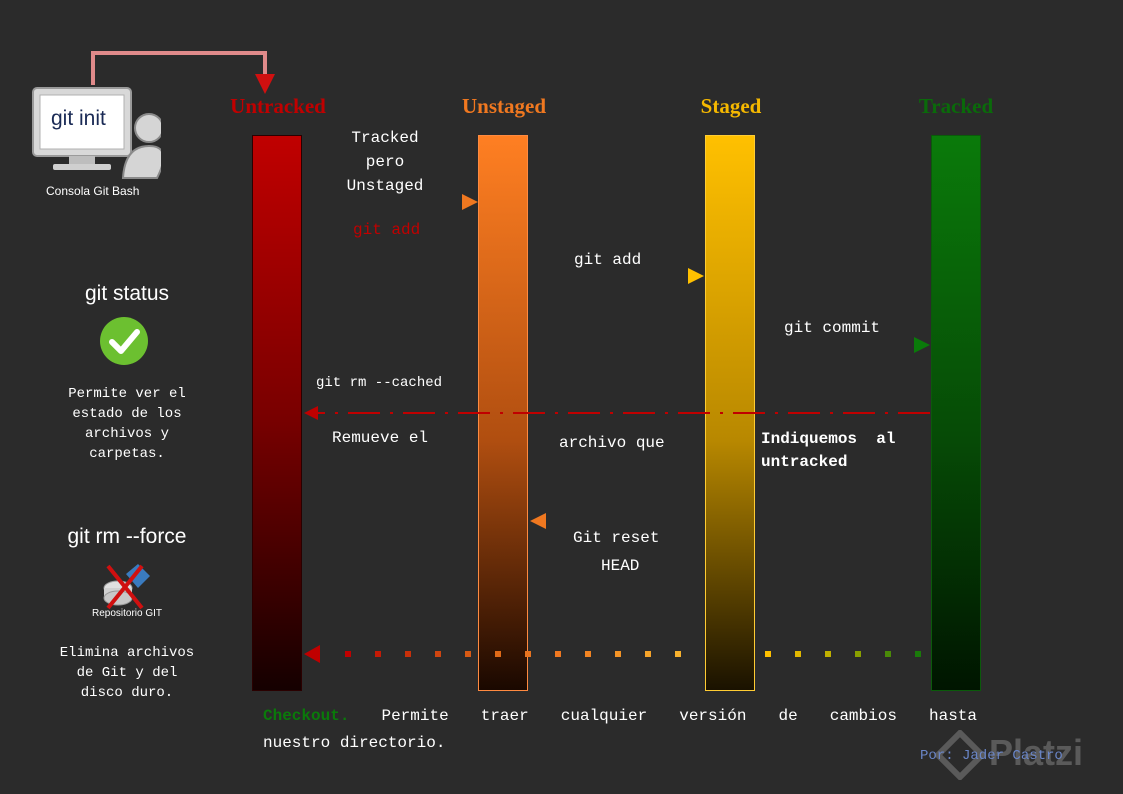 This screenshot has height=794, width=1123. What do you see at coordinates (96, 132) in the screenshot?
I see `git-init-monitor-icon: git init` at bounding box center [96, 132].